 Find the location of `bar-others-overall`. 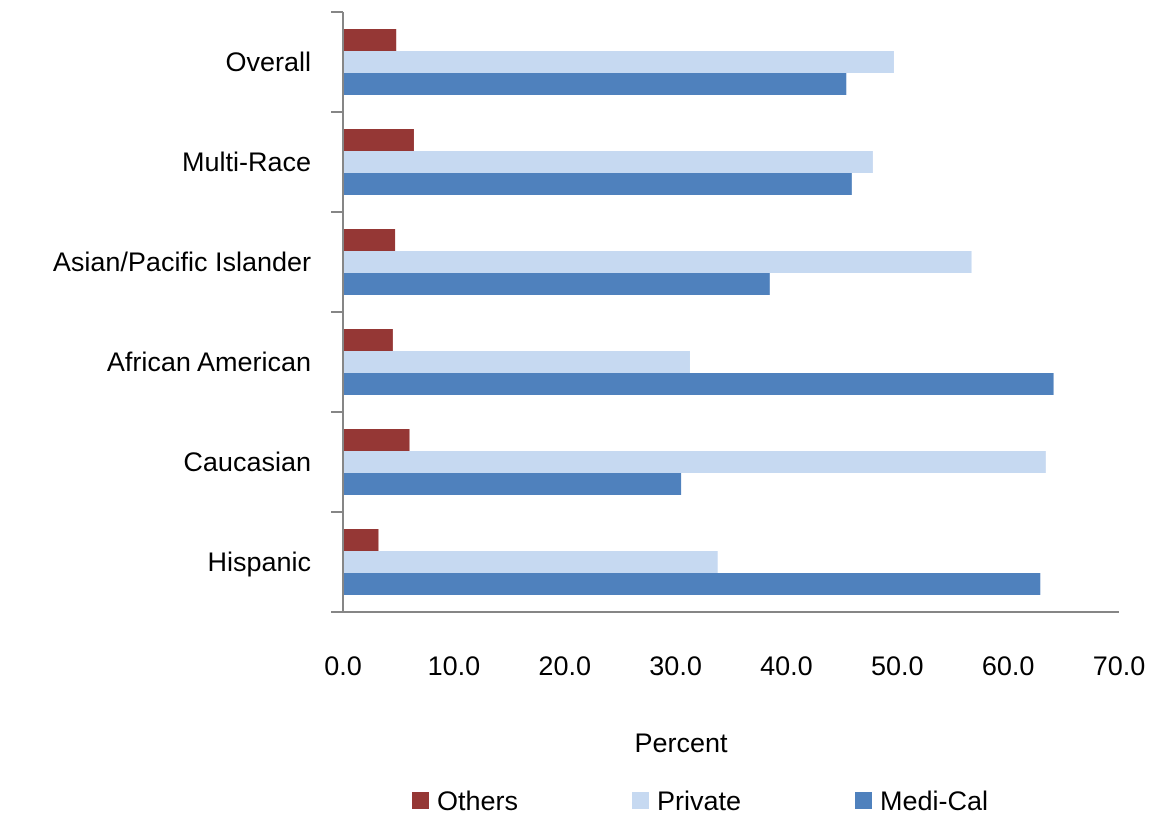

bar-others-overall is located at coordinates (370, 40).